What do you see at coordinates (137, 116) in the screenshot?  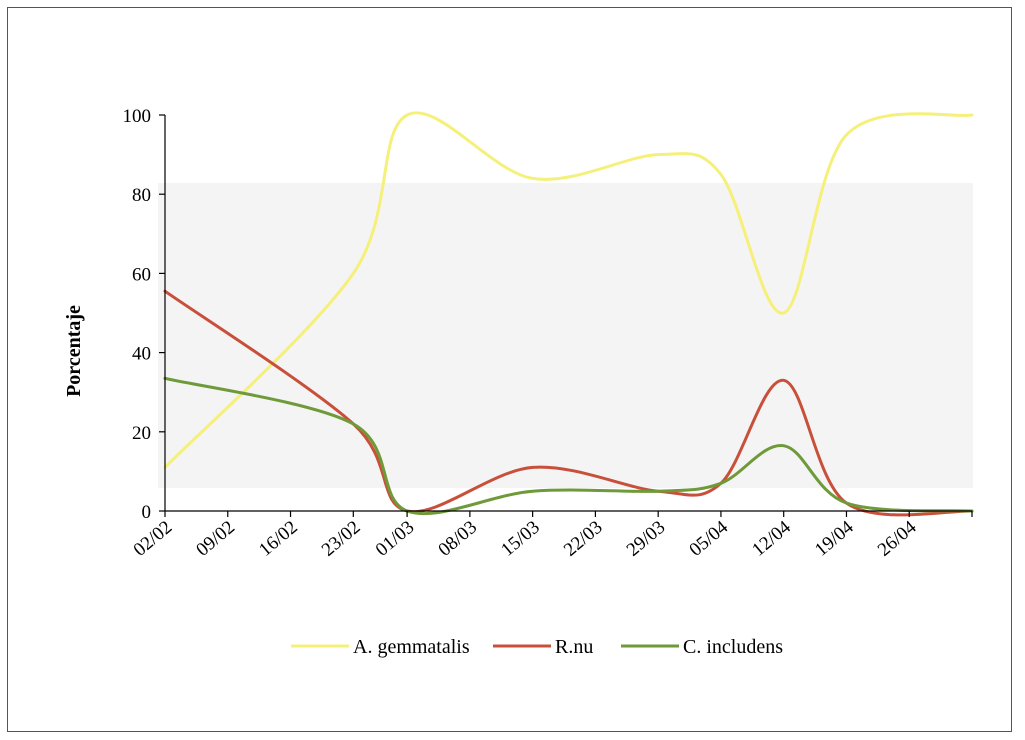 I see `y-tick-label: 100` at bounding box center [137, 116].